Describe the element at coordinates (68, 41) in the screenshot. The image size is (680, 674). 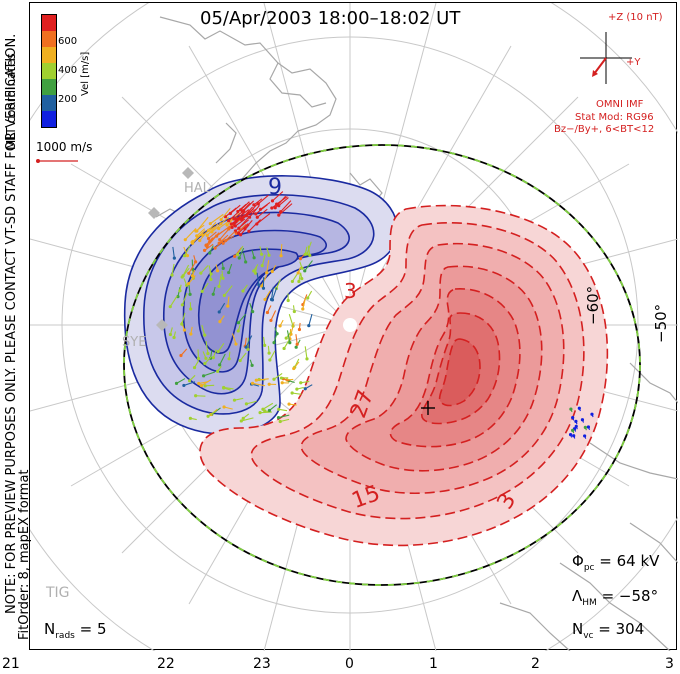
I see `colorbar-tick-600: 600` at that location.